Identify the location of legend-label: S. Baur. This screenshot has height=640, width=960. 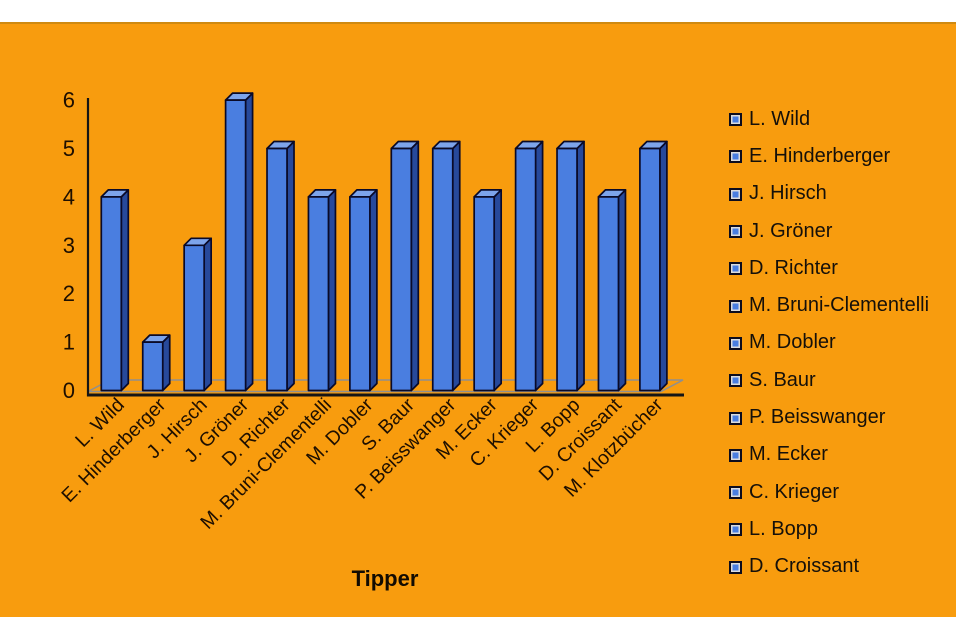
(782, 379).